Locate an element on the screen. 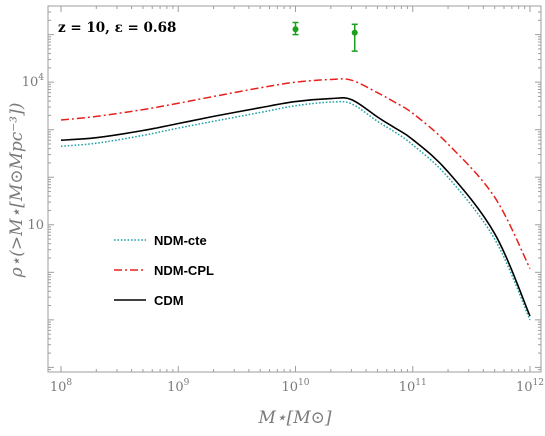  plot-annotation: z = 10, ε = 0.68 is located at coordinates (117, 28).